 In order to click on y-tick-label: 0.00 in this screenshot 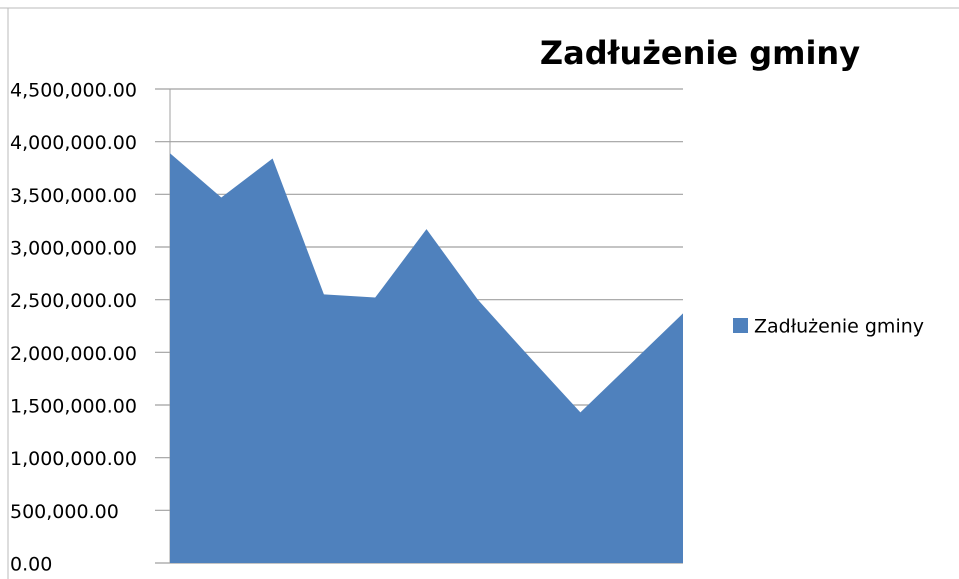, I will do `click(31, 565)`.